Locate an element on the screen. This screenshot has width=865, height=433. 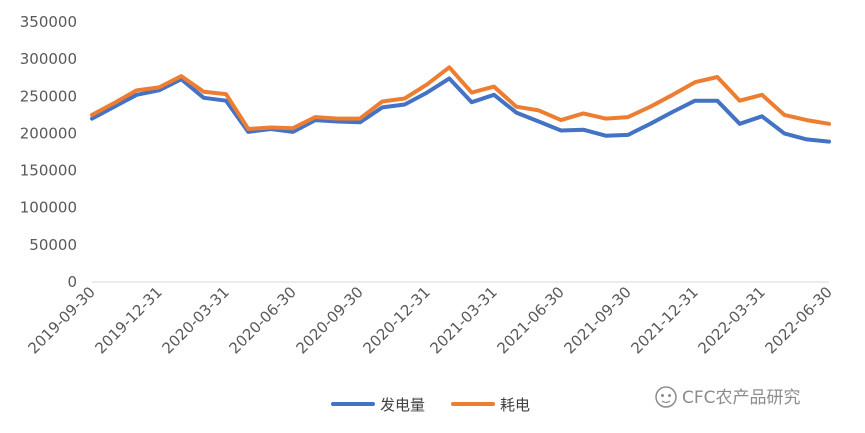
x-tick-label: 2021-12-31 is located at coordinates (664, 320).